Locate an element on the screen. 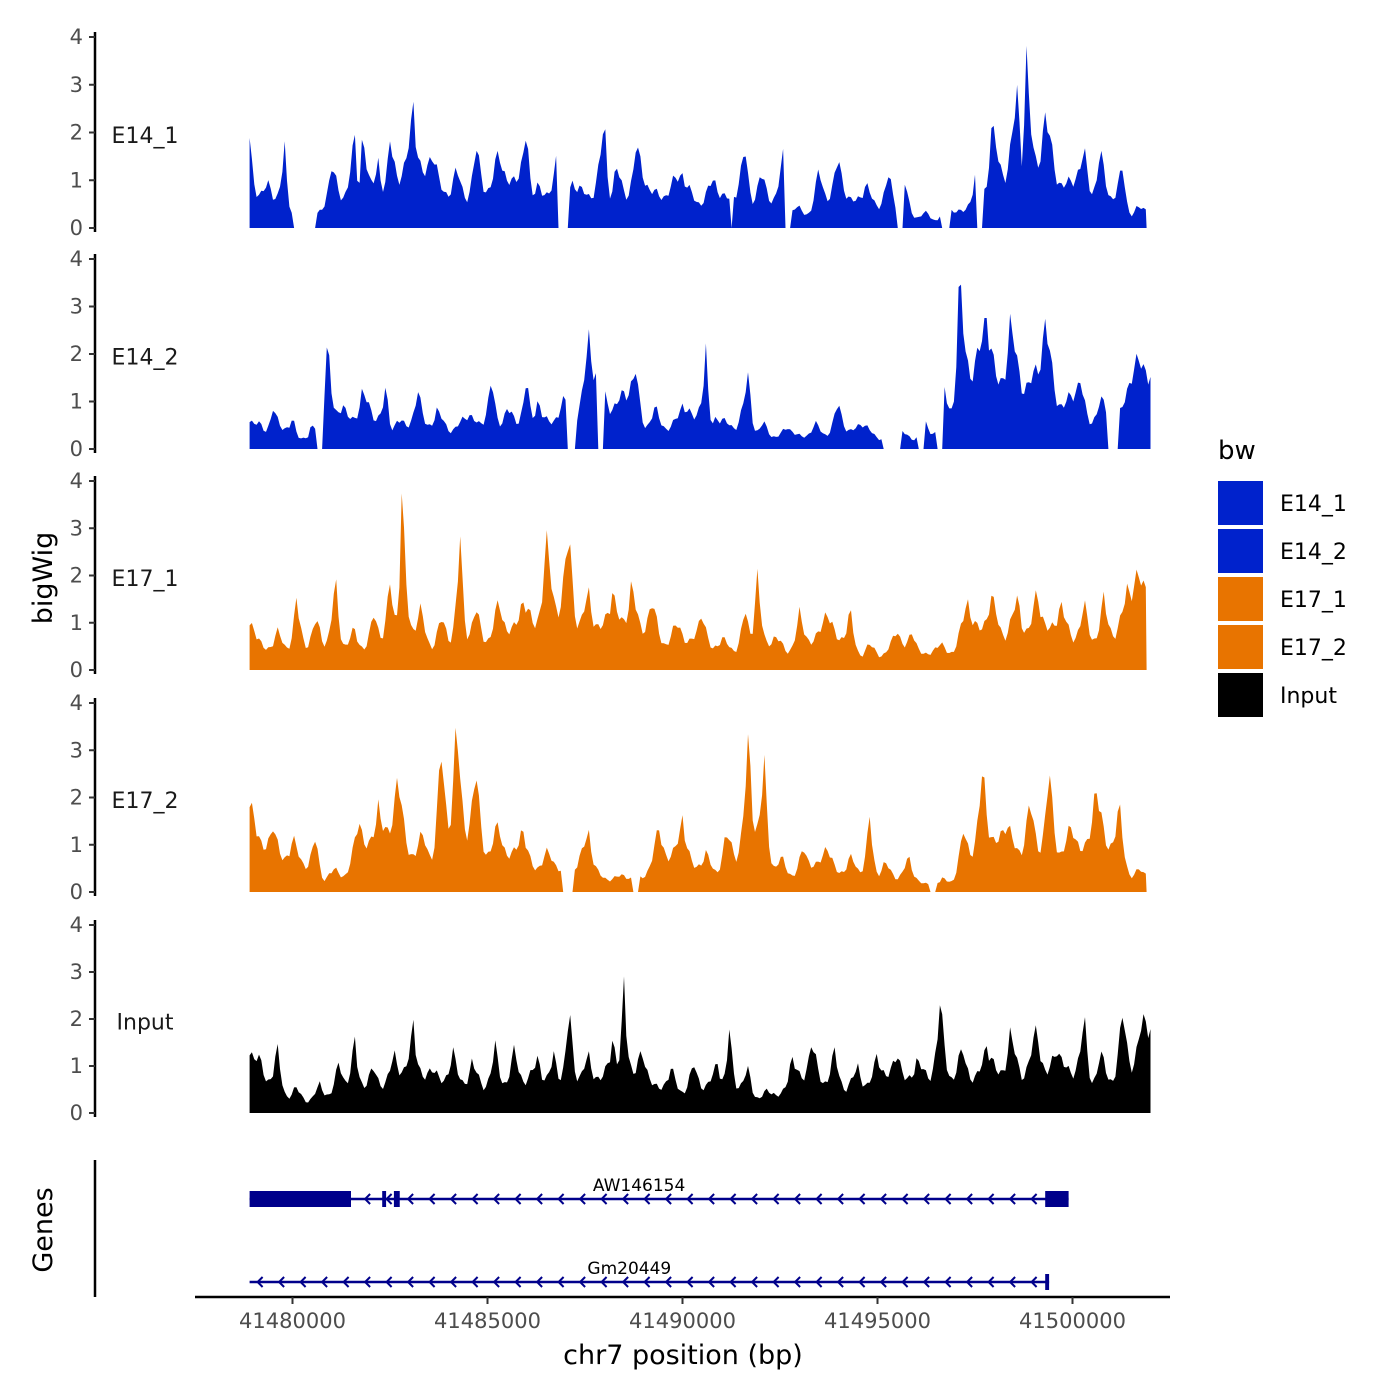  x-tick-label: 41485000 is located at coordinates (487, 1321).